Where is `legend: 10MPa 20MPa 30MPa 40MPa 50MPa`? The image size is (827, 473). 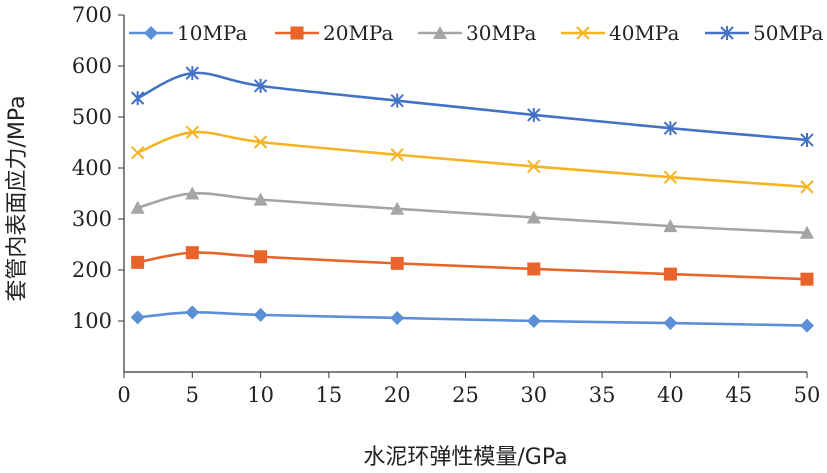
legend: 10MPa 20MPa 30MPa 40MPa 50MPa is located at coordinates (476, 33).